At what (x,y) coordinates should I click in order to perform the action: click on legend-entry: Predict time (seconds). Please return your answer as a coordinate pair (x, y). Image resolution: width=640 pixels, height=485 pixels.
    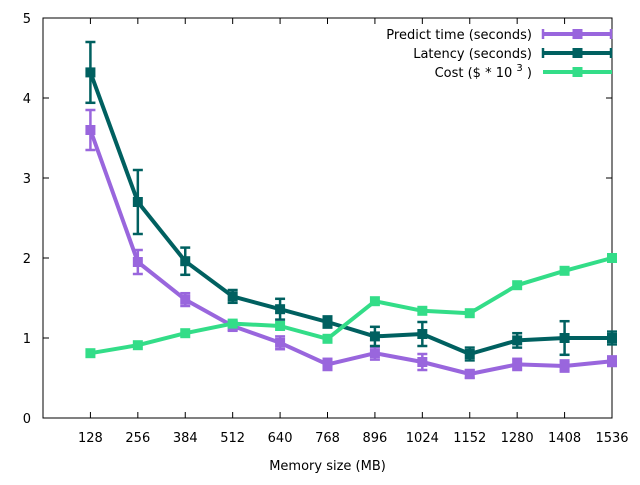
    Looking at the image, I should click on (499, 35).